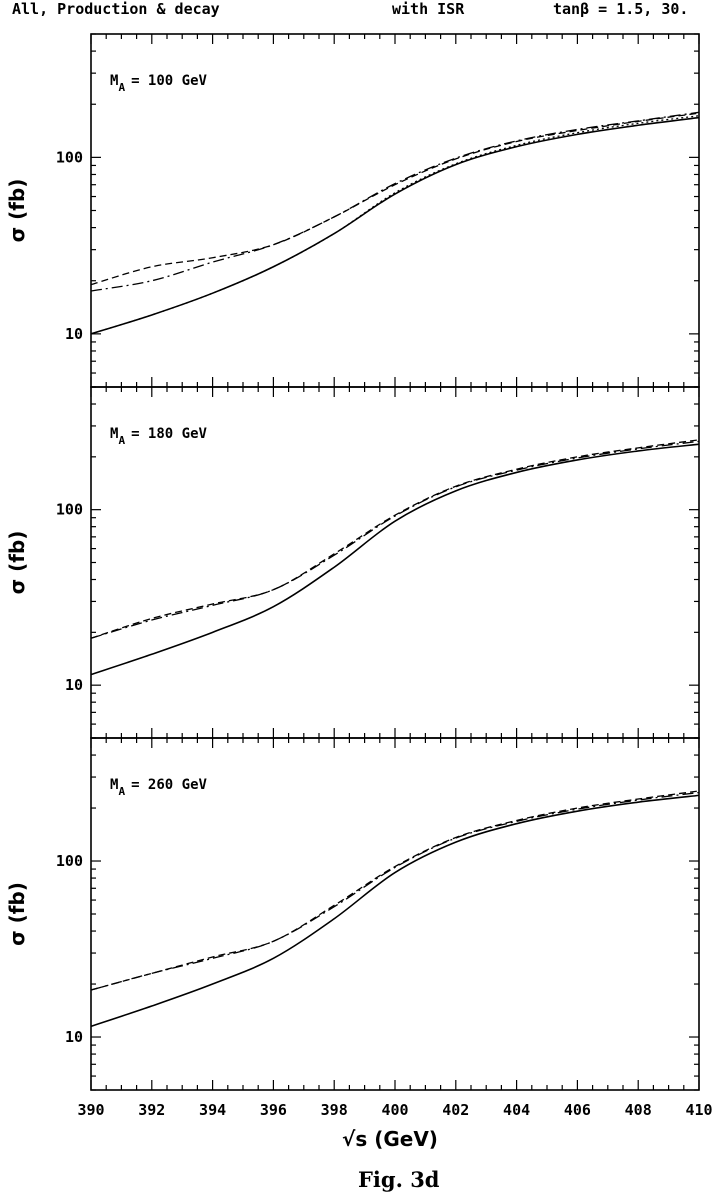  What do you see at coordinates (620, 9) in the screenshot?
I see `header-right: tanβ = 1.5, 30.` at bounding box center [620, 9].